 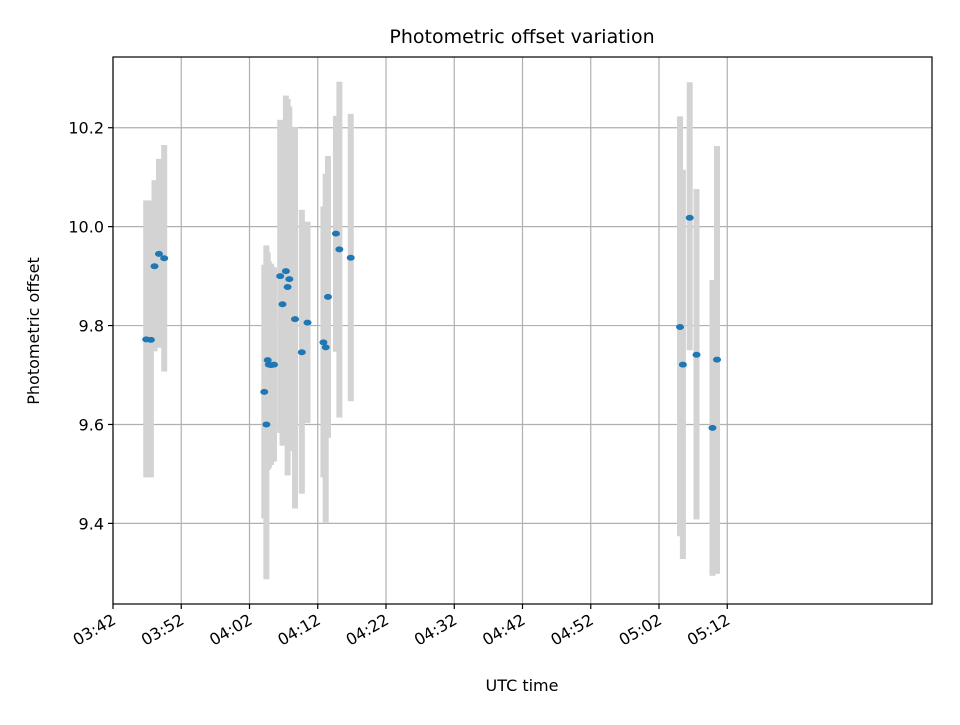 I want to click on x-axis-label: UTC time, so click(x=522, y=685).